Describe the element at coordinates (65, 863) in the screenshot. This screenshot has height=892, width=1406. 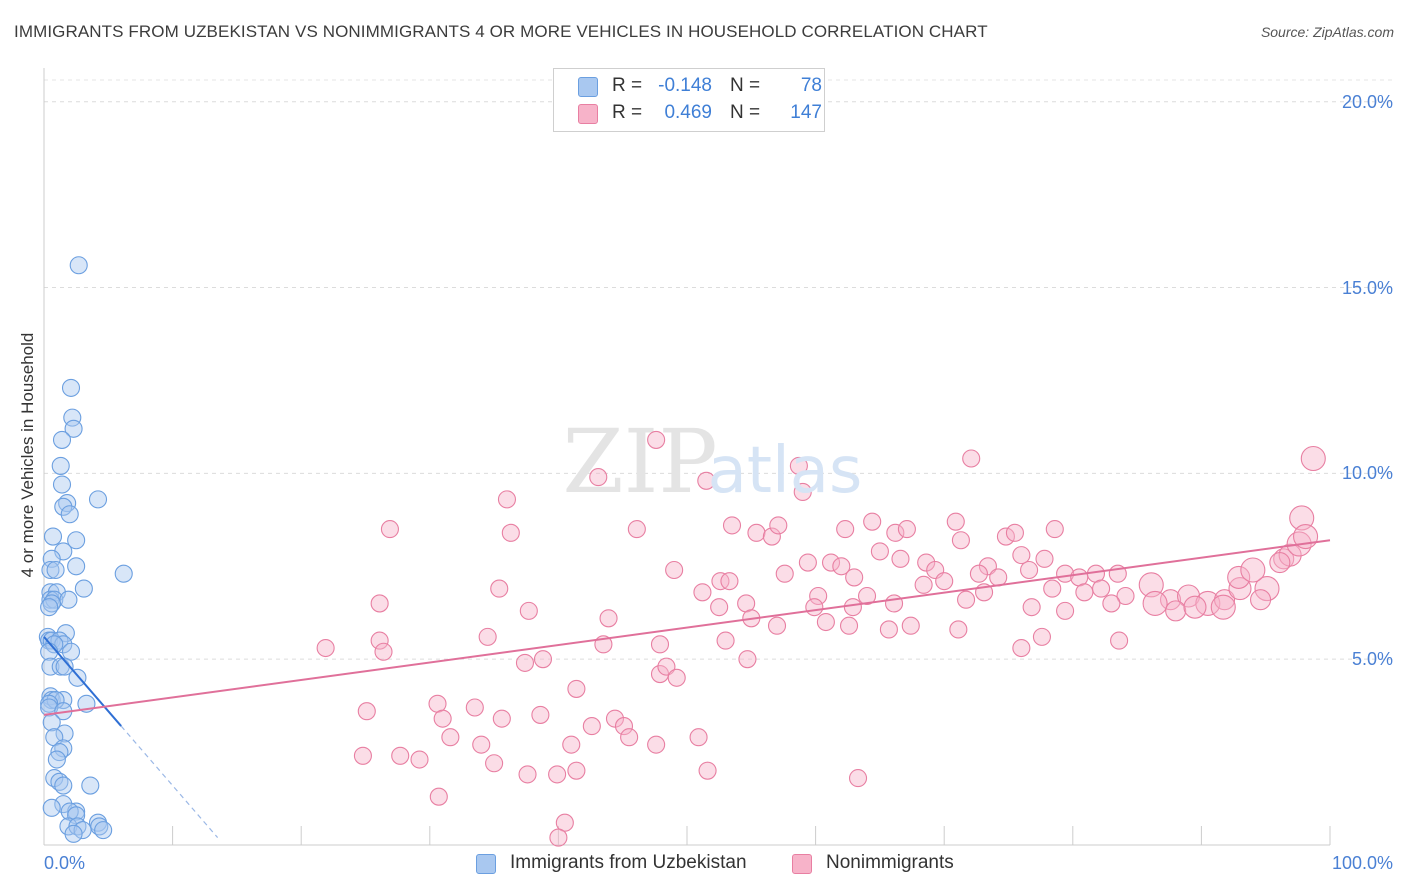
I see `x-tick-label: 0.0%` at that location.